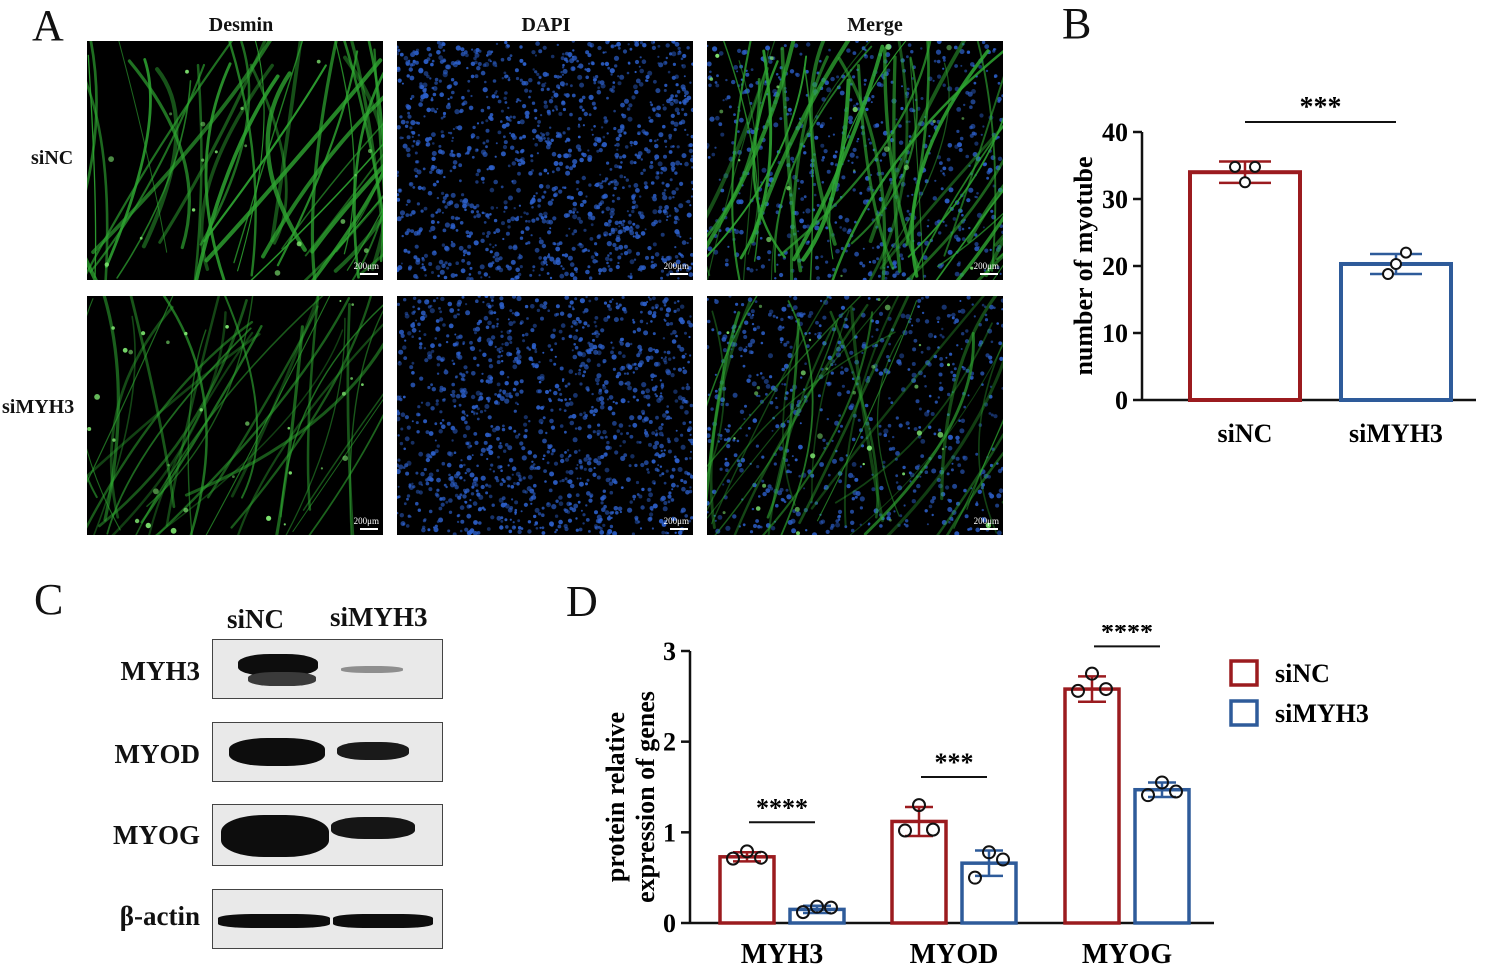  What do you see at coordinates (275, 836) in the screenshot?
I see `band-myog-sinc` at bounding box center [275, 836].